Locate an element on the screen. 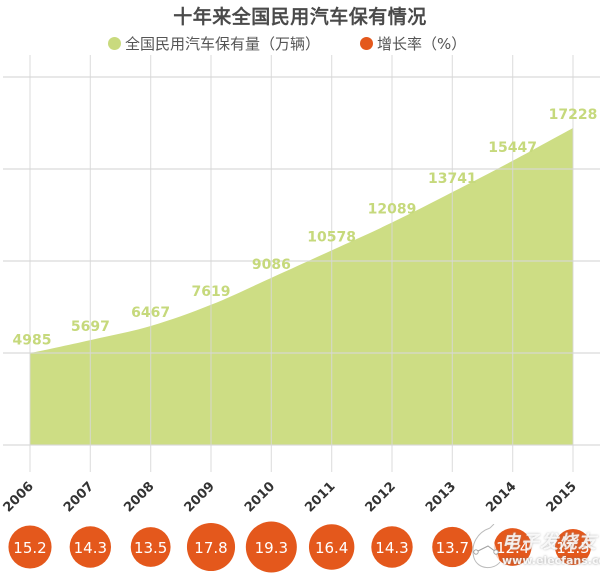 The width and height of the screenshot is (600, 578). growth-rate-label: 11.5 is located at coordinates (572, 548).